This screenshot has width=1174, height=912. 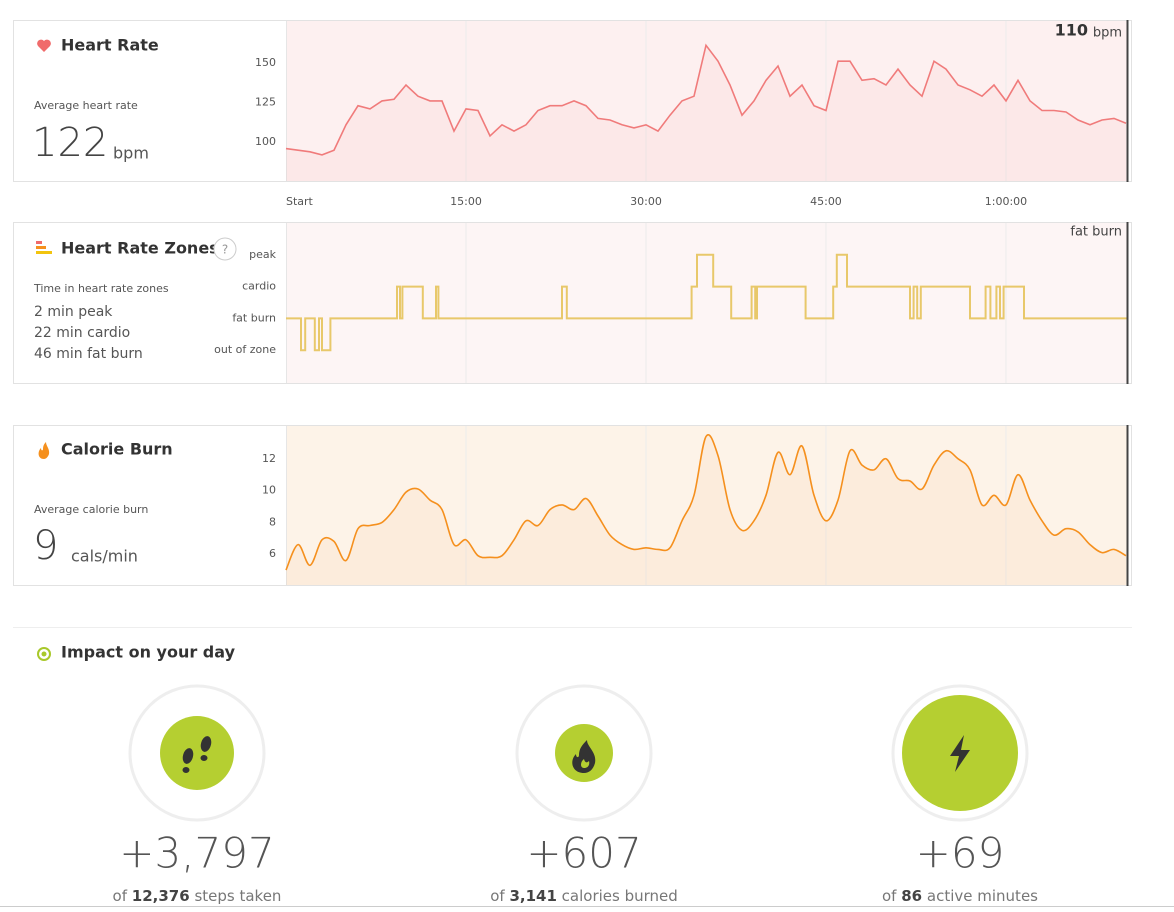 What do you see at coordinates (1071, 30) in the screenshot?
I see `current-value: 110` at bounding box center [1071, 30].